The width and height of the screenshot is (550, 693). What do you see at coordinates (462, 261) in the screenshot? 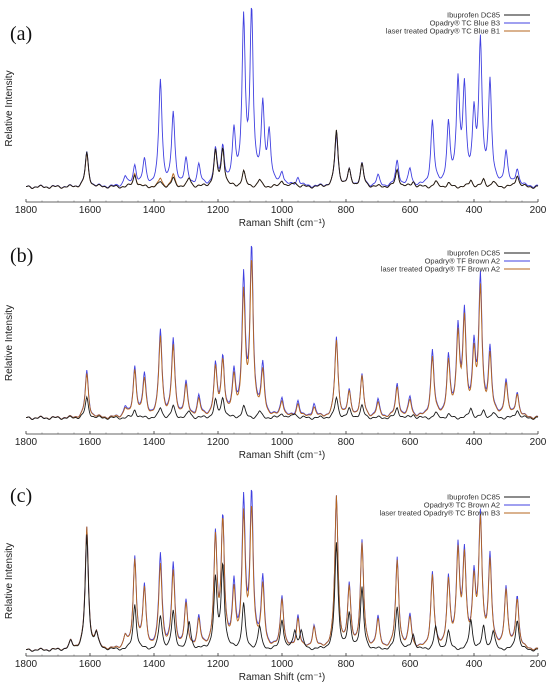
I see `legend-entry-label: Opadry® TF Brown A2` at bounding box center [462, 261].